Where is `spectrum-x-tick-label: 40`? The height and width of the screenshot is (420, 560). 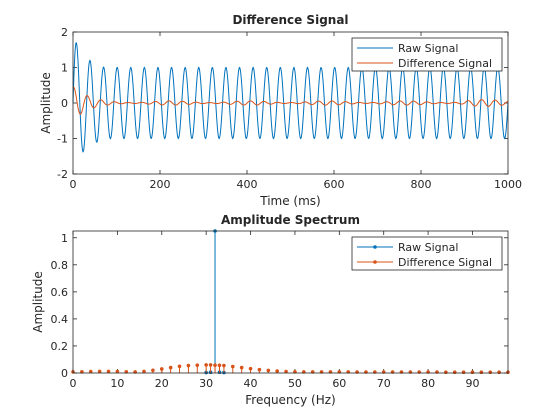
spectrum-x-tick-label: 40 is located at coordinates (251, 383).